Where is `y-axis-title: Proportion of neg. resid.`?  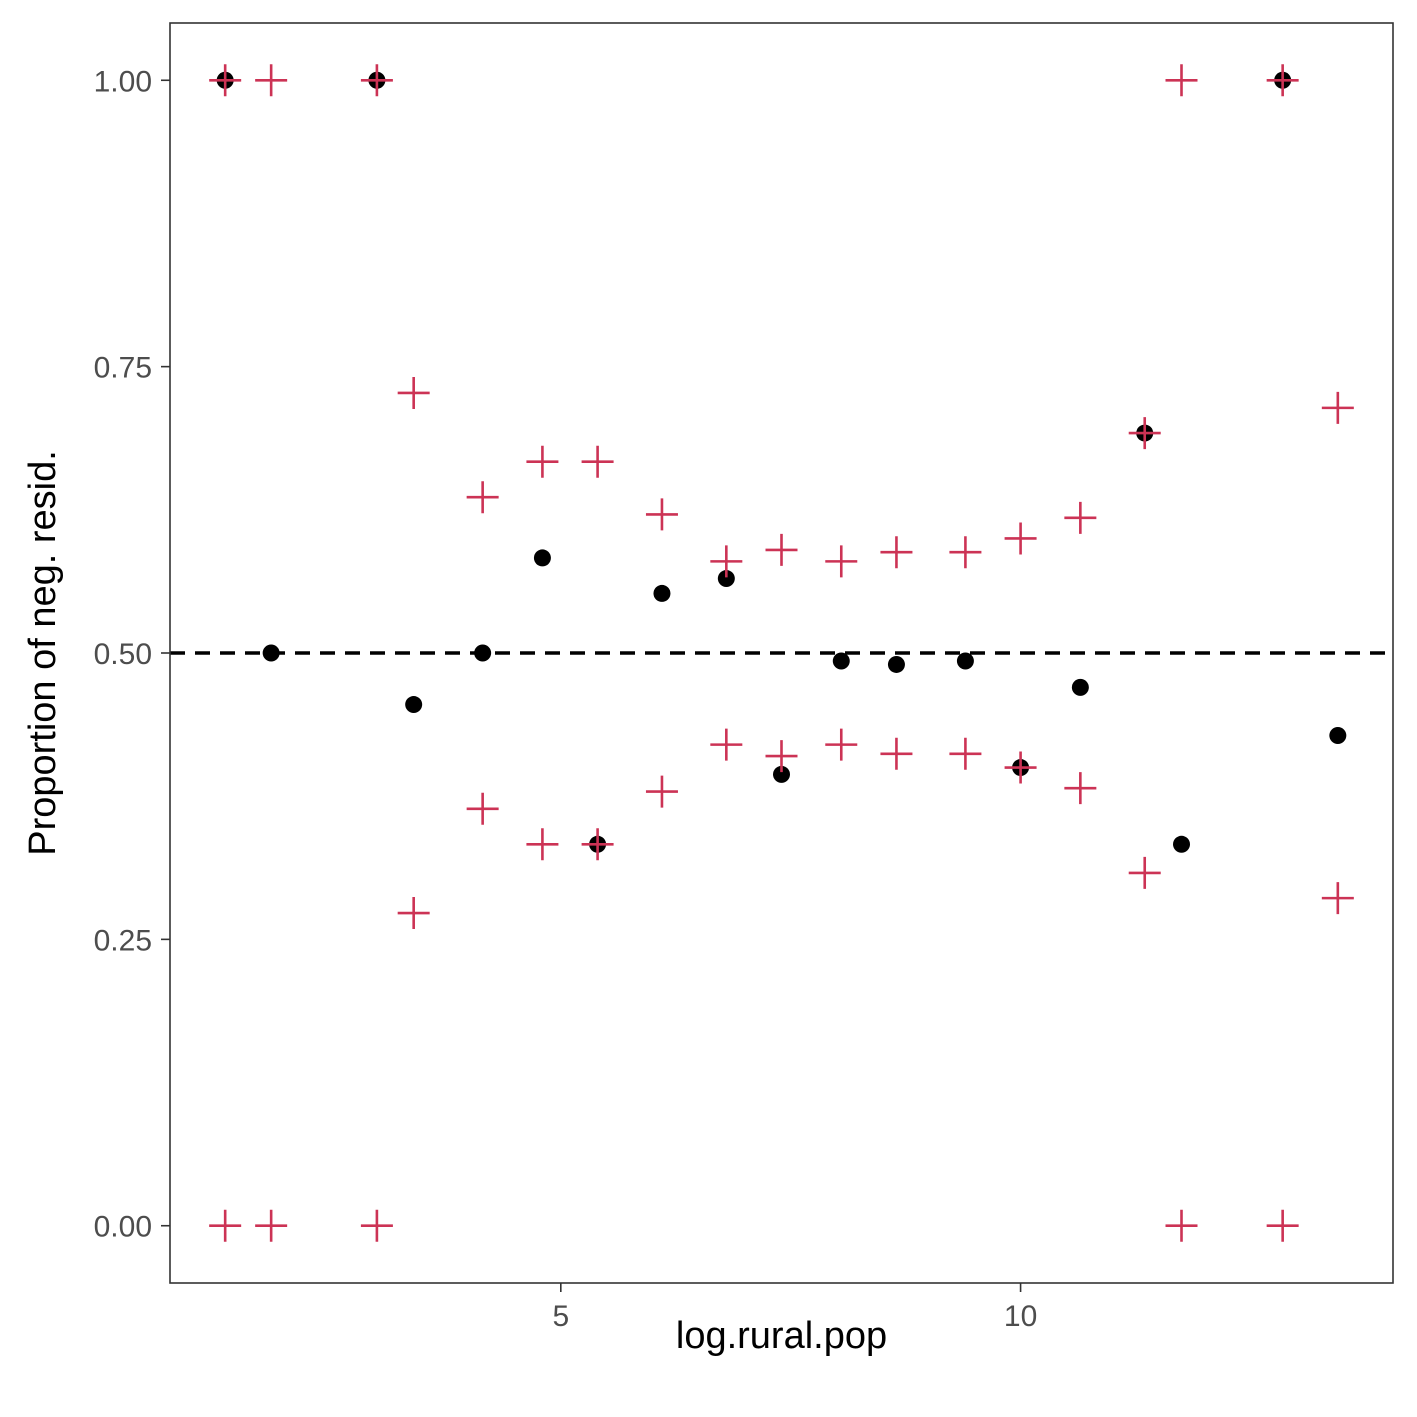 y-axis-title: Proportion of neg. resid. is located at coordinates (43, 653).